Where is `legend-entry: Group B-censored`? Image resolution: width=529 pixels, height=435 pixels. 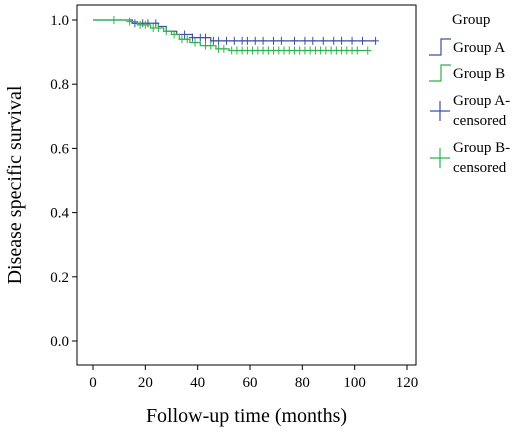
legend-entry: Group B-censored is located at coordinates (470, 158).